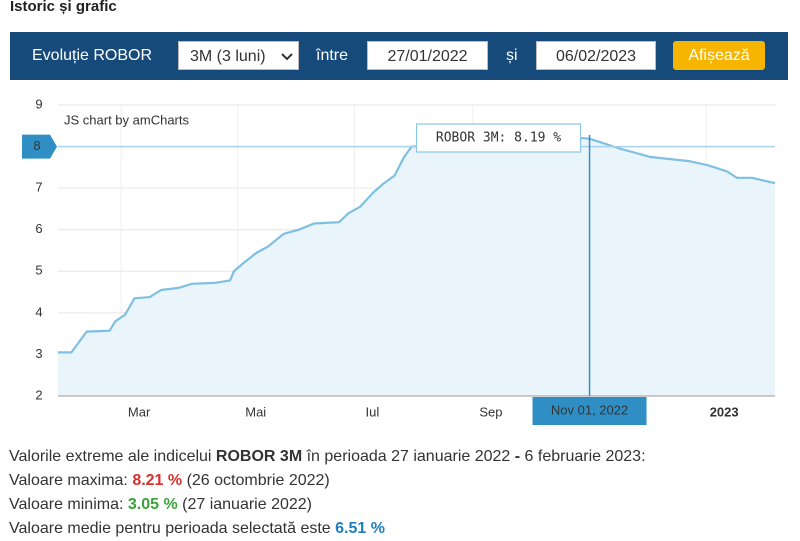 This screenshot has height=541, width=800. Describe the element at coordinates (256, 480) in the screenshot. I see `text: (26 octombrie 2022)` at that location.